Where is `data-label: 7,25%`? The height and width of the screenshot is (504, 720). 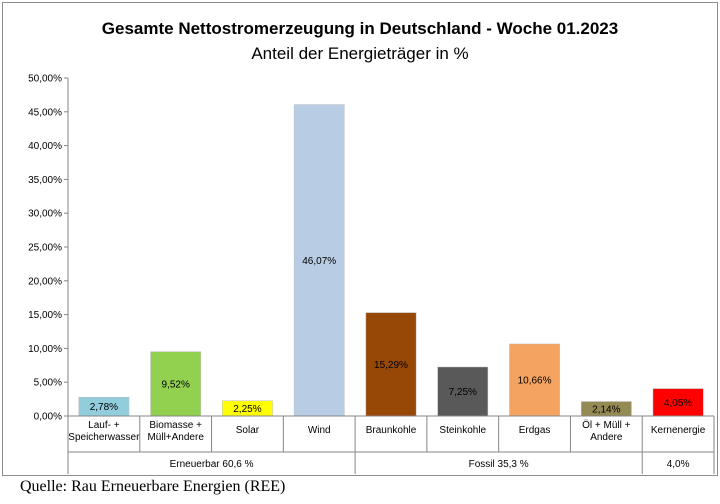 data-label: 7,25% is located at coordinates (463, 392).